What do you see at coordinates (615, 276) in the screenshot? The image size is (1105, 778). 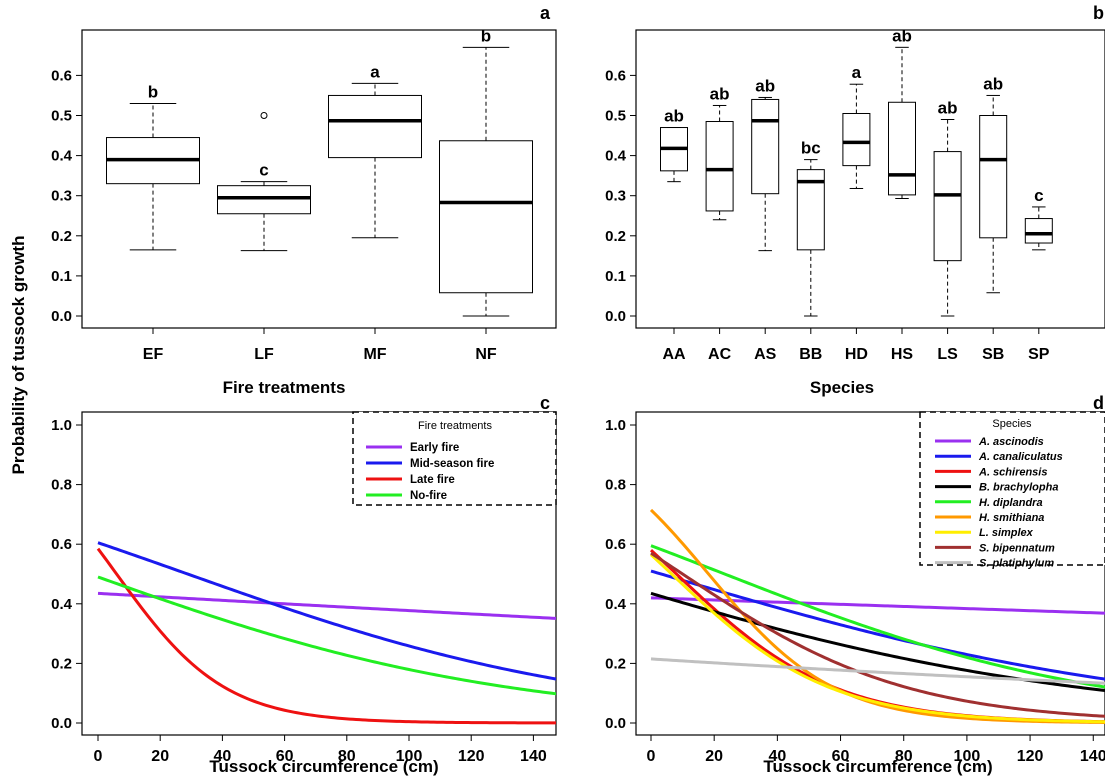 I see `y-tick-label-b: 0.1` at bounding box center [615, 276].